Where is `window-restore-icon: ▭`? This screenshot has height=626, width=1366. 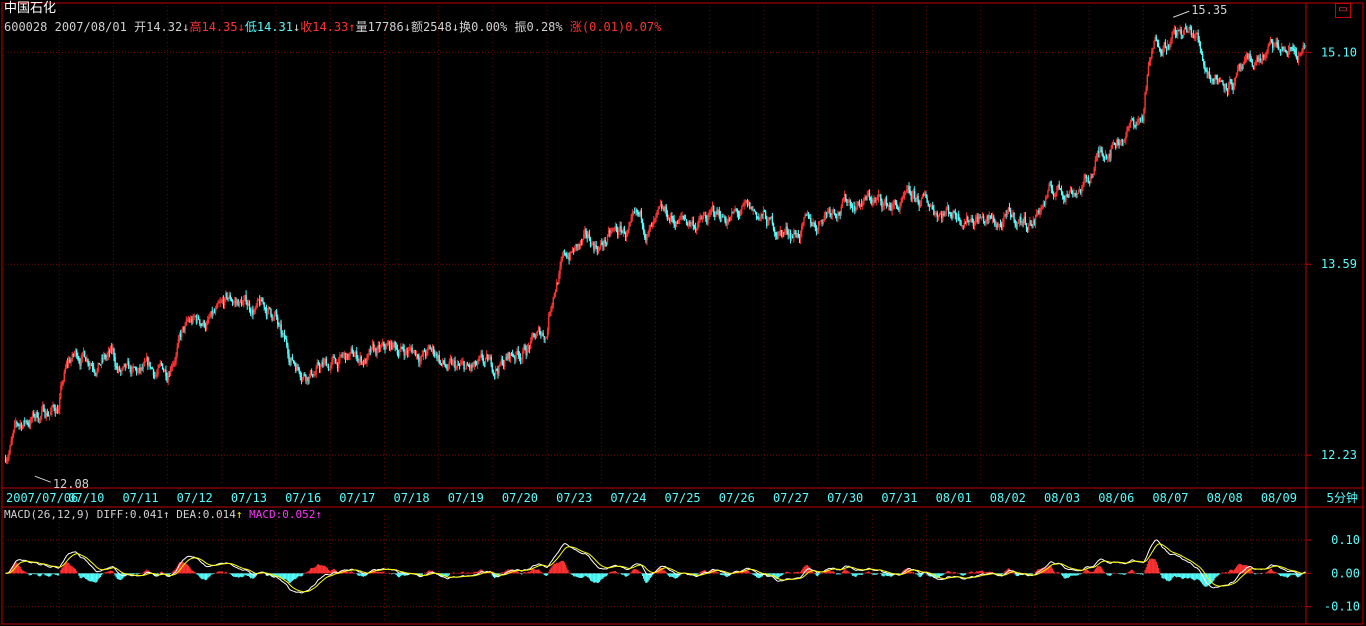 window-restore-icon: ▭ is located at coordinates (1343, 10).